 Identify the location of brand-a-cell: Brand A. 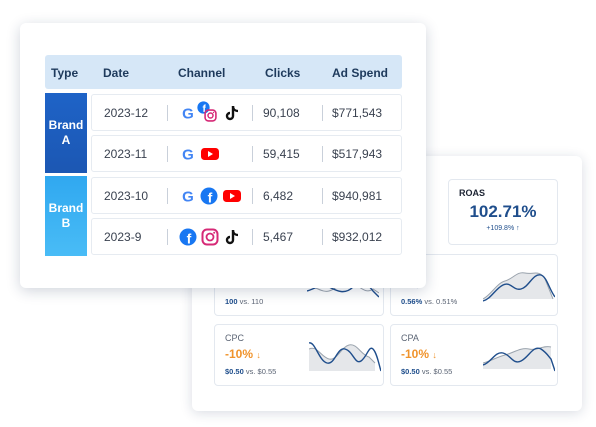
(66, 133).